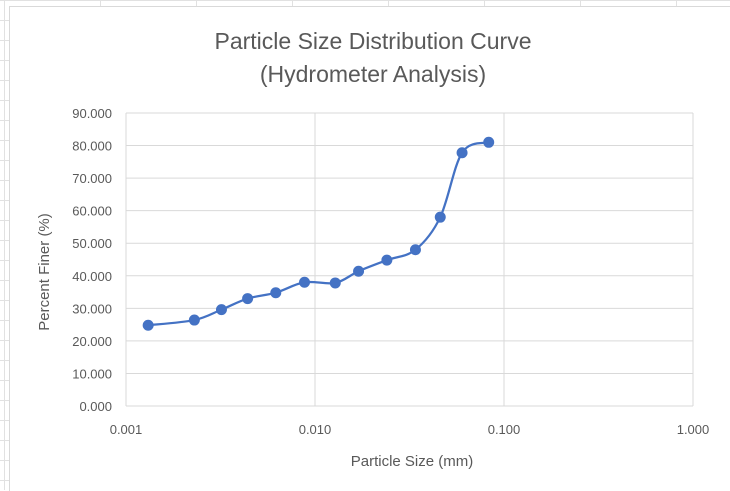 The height and width of the screenshot is (491, 730). Describe the element at coordinates (92, 178) in the screenshot. I see `y-tick-label: 70.000` at that location.